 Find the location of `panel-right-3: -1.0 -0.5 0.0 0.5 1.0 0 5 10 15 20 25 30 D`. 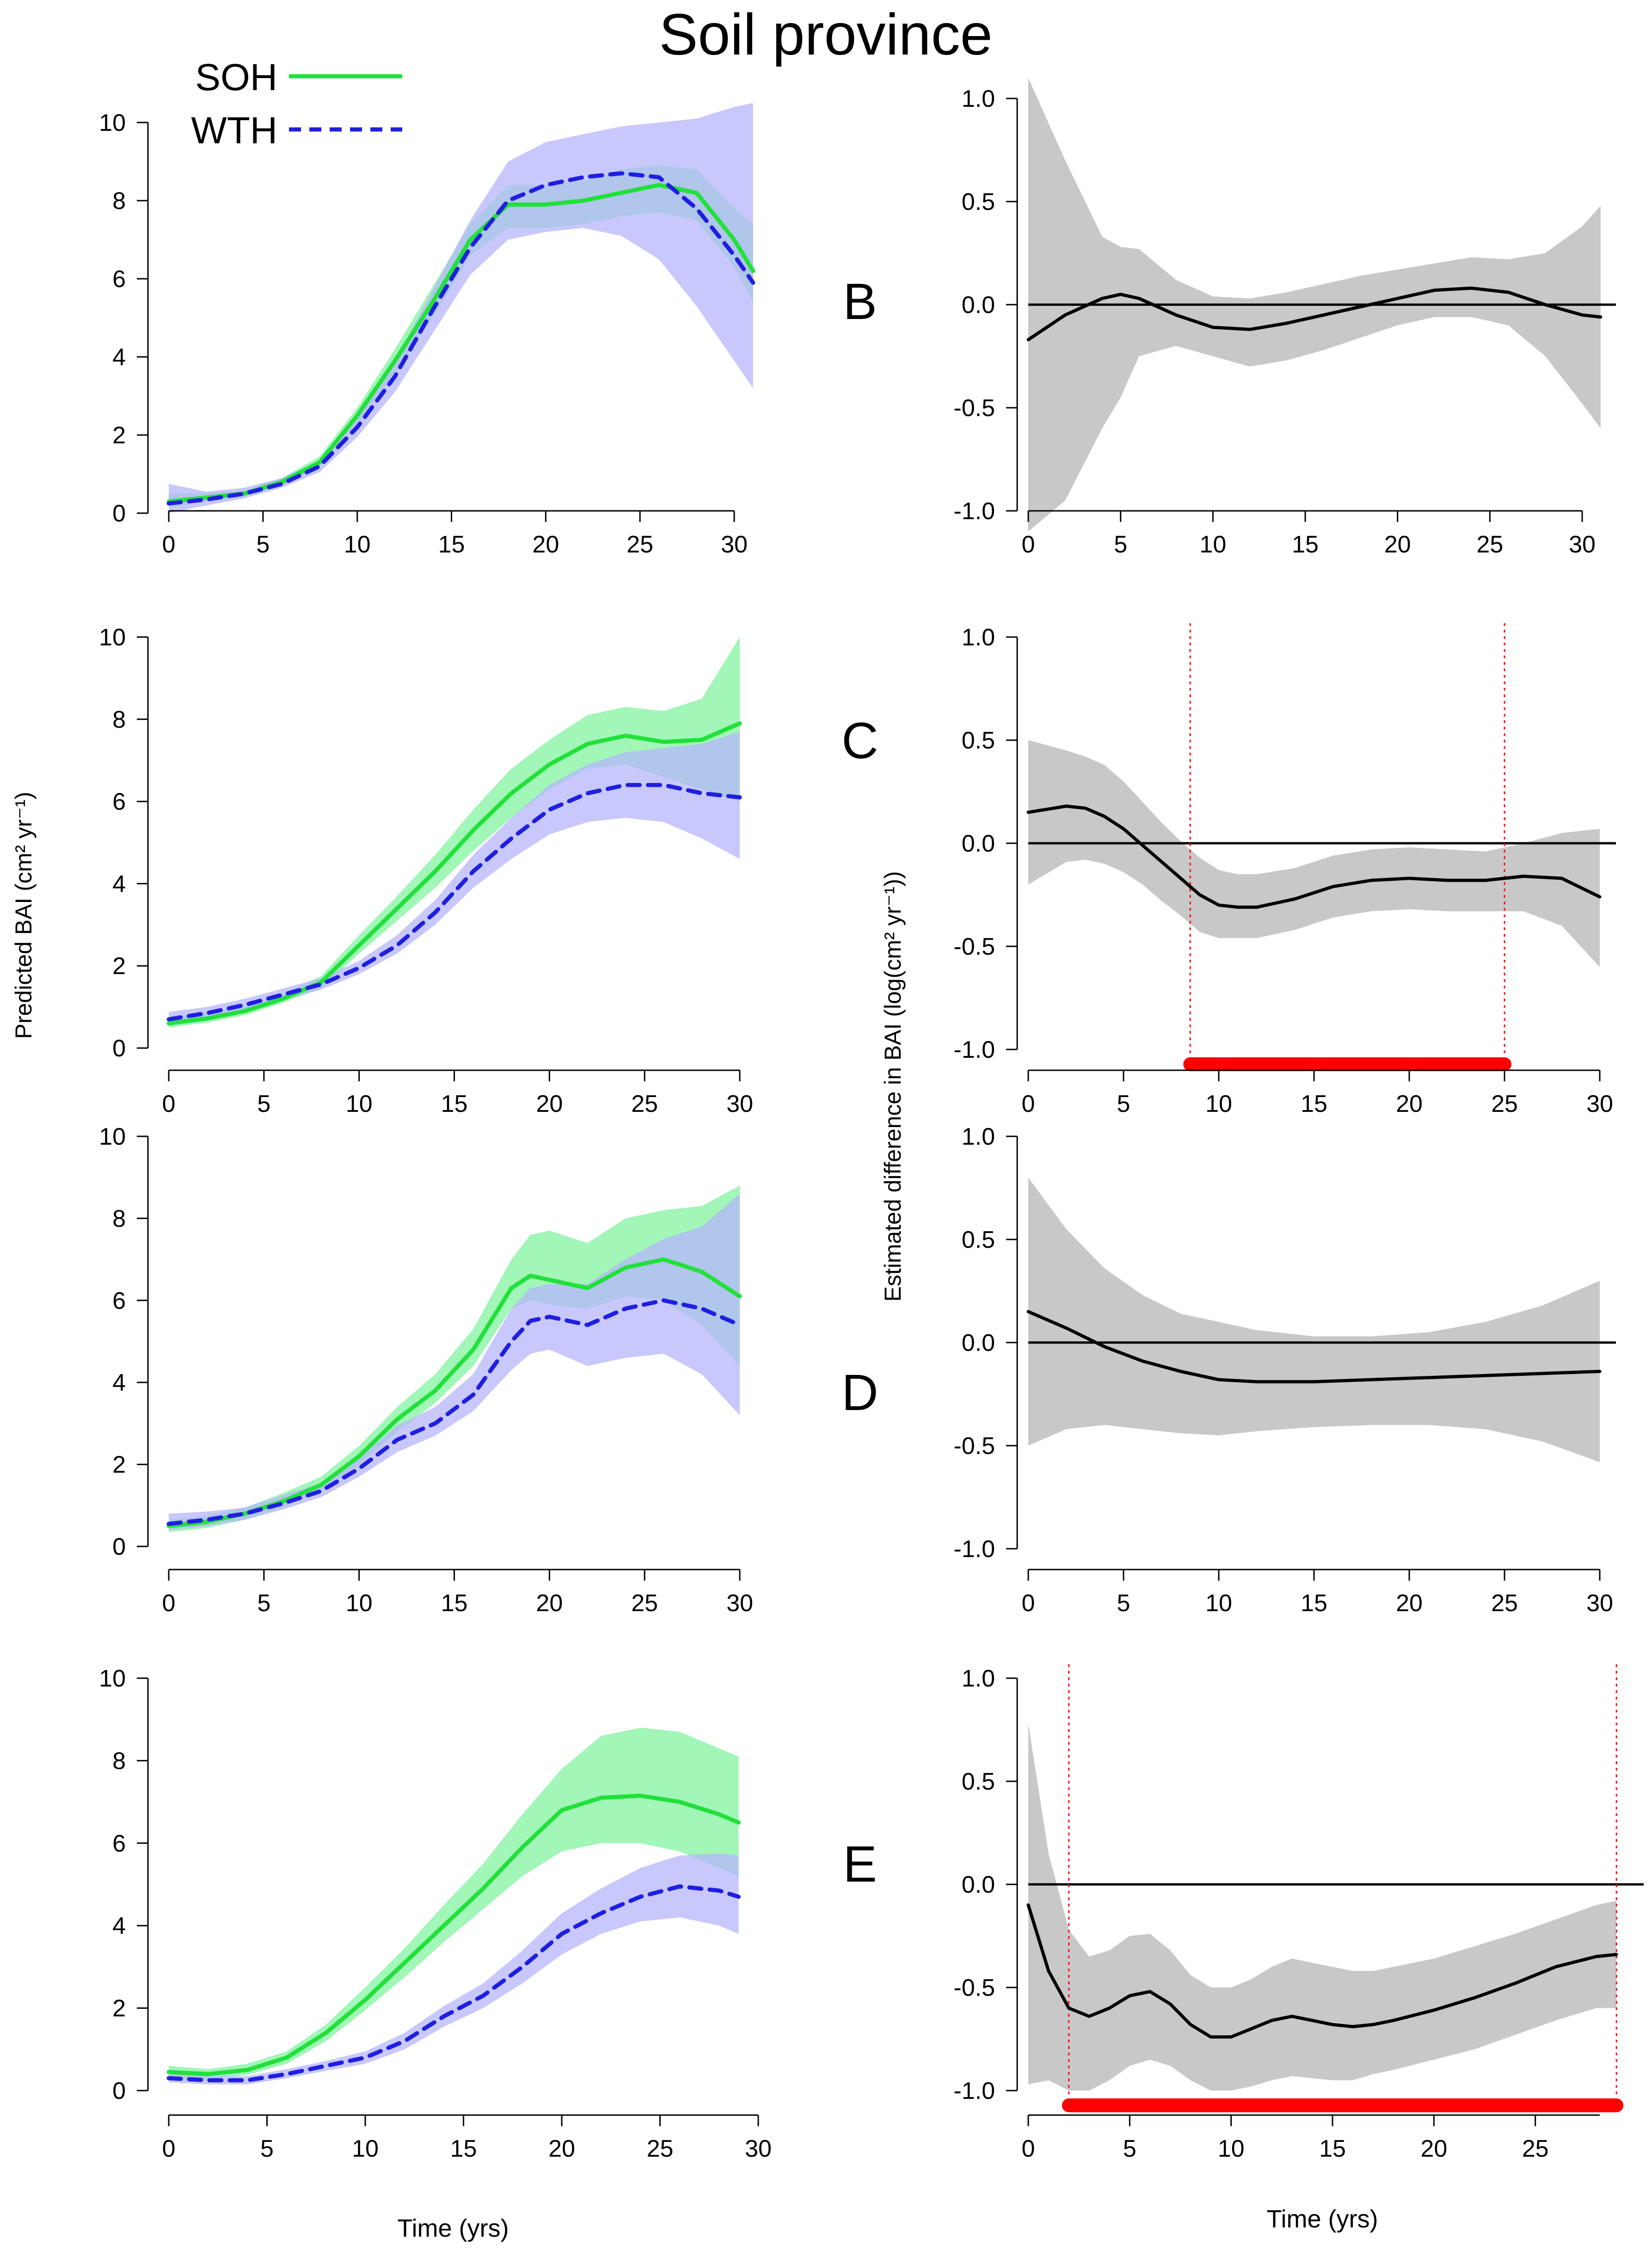

panel-right-3: -1.0 -0.5 0.0 0.5 1.0 0 5 10 15 20 25 30 D is located at coordinates (1228, 1370).